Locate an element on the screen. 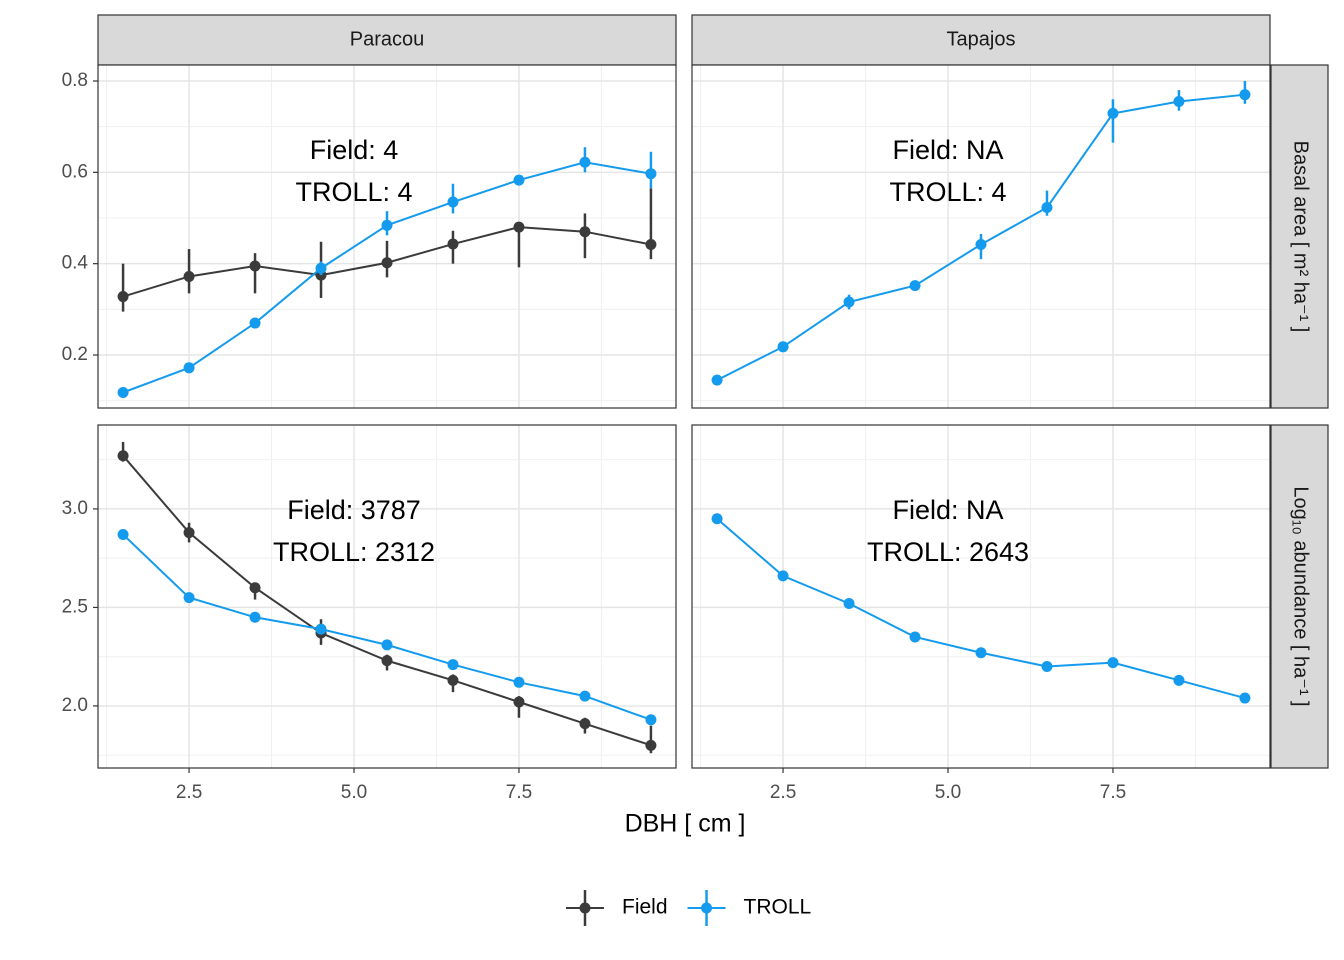 Image resolution: width=1344 pixels, height=960 pixels. annotation: Field: 3787 is located at coordinates (354, 510).